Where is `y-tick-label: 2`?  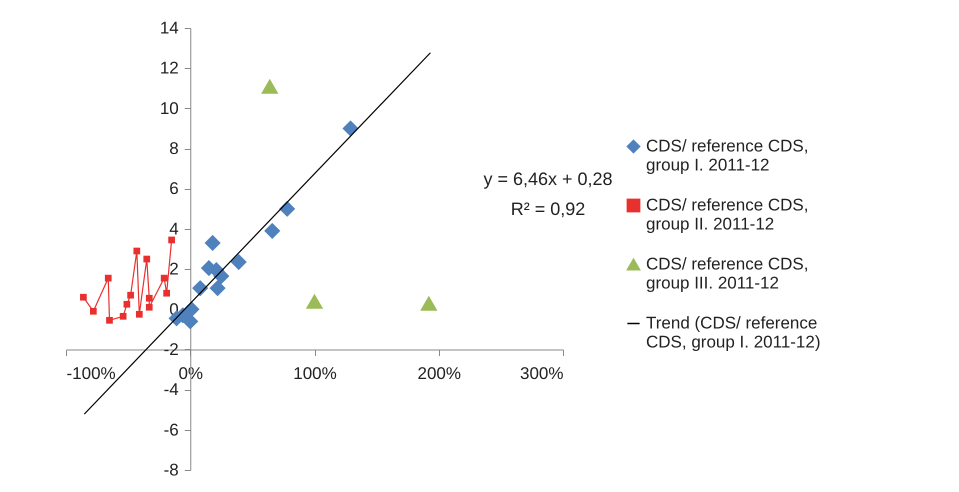 y-tick-label: 2 is located at coordinates (174, 269).